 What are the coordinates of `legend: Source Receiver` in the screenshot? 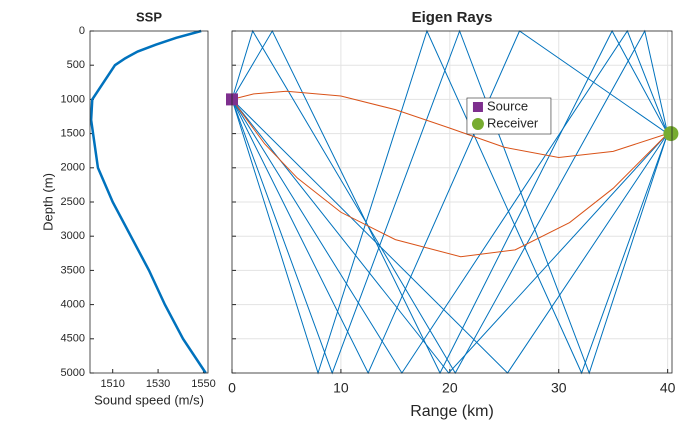 It's located at (509, 116).